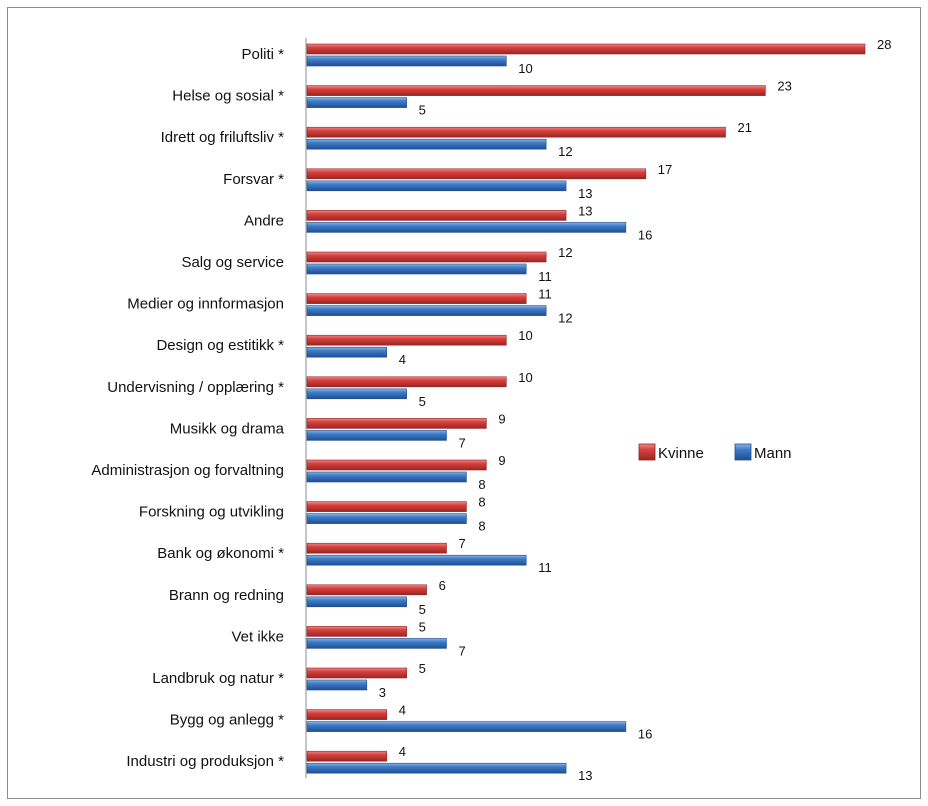  I want to click on data-label-mann: 4, so click(402, 359).